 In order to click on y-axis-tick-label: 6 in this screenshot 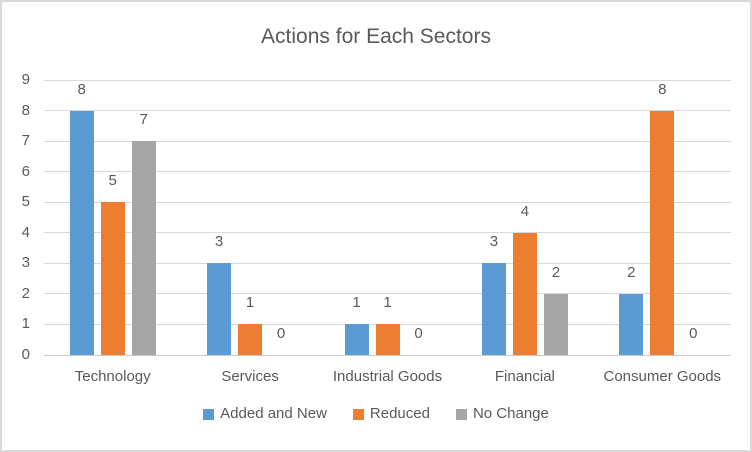, I will do `click(25, 171)`.